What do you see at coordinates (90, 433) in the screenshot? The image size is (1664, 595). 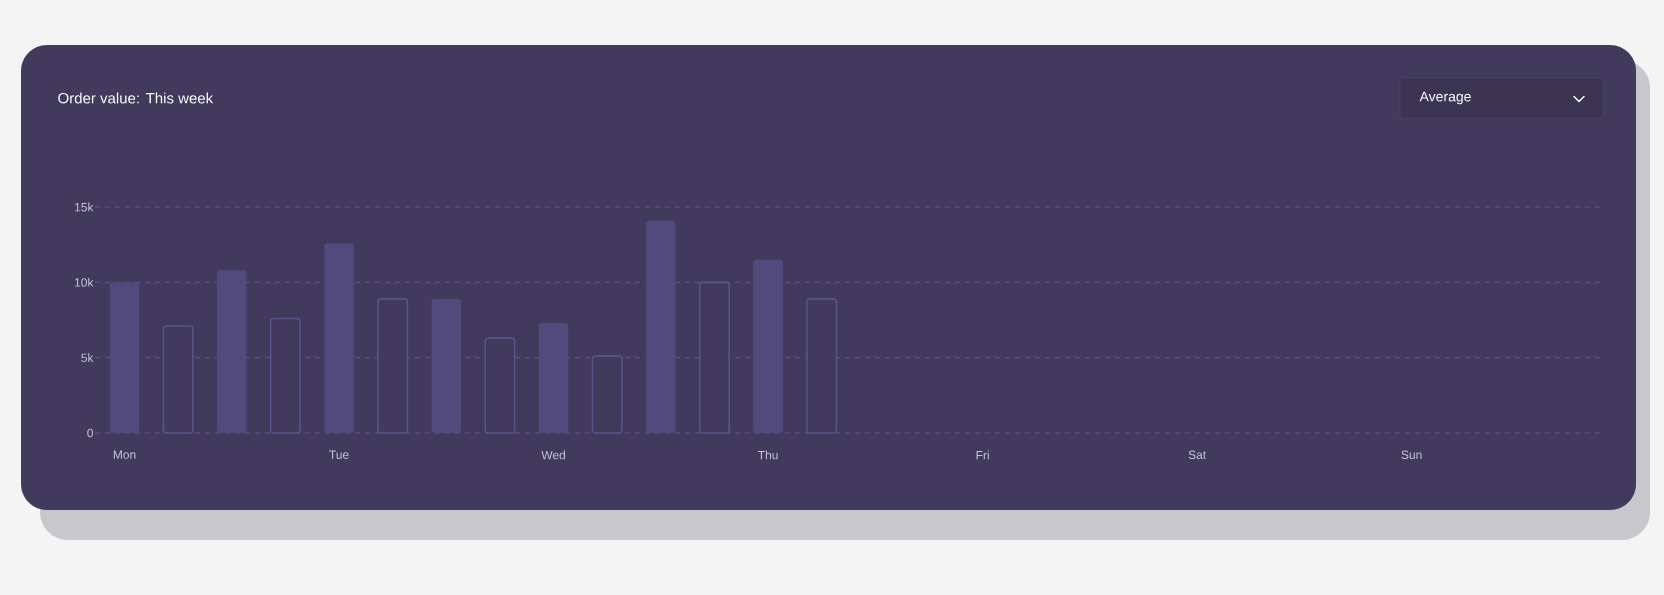 I see `y-tick-label: 0` at bounding box center [90, 433].